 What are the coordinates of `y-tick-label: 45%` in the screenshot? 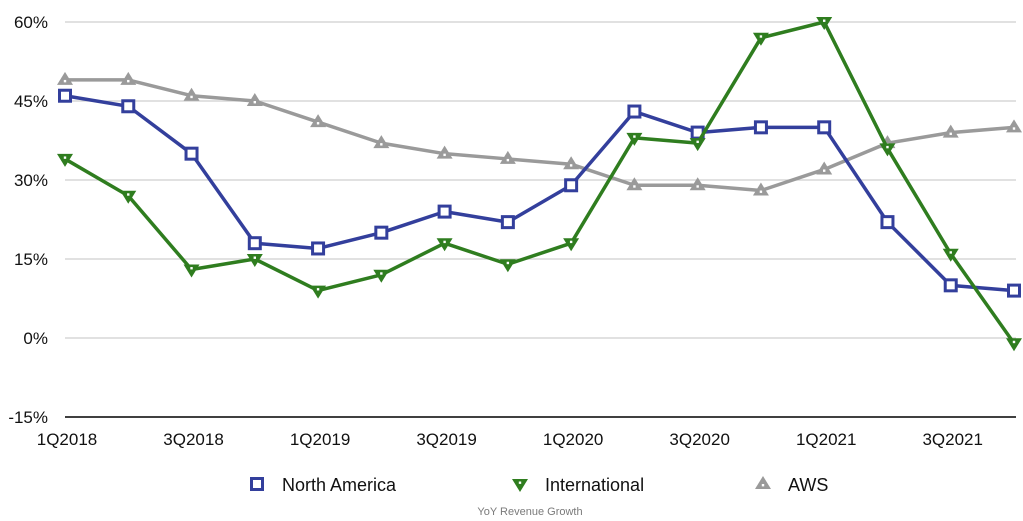 It's located at (31, 101).